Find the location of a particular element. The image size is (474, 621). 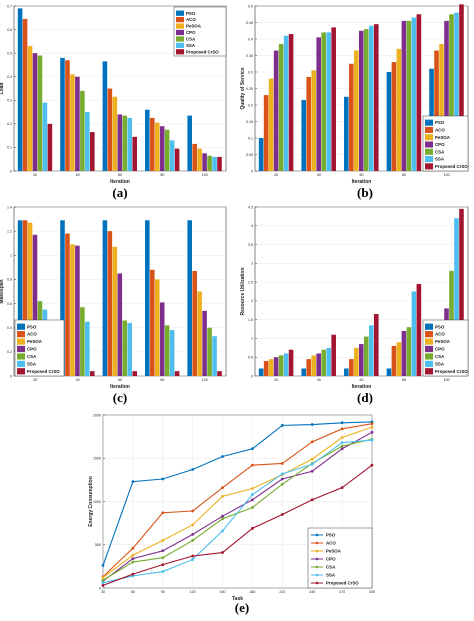

x-tick-label: 210 is located at coordinates (282, 592).